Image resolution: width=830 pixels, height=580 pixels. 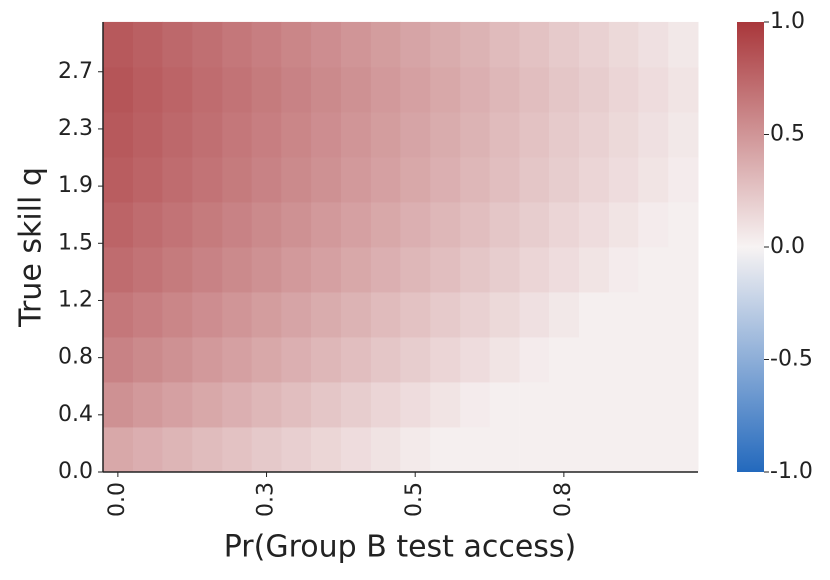 What do you see at coordinates (75, 185) in the screenshot?
I see `y-tick-label: 1.9` at bounding box center [75, 185].